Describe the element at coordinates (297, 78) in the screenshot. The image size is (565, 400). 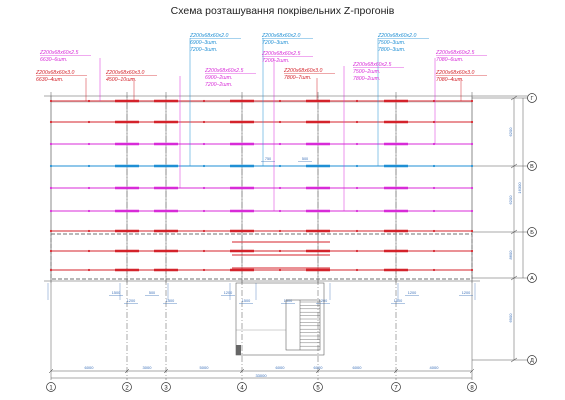
I see `purlin-count-text: 7800–7шт.` at that location.